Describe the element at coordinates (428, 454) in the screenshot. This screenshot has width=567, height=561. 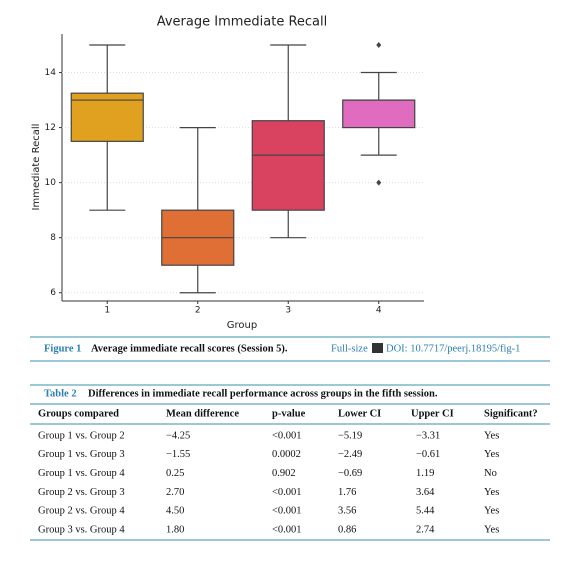
I see `table-cell: −0.61` at that location.